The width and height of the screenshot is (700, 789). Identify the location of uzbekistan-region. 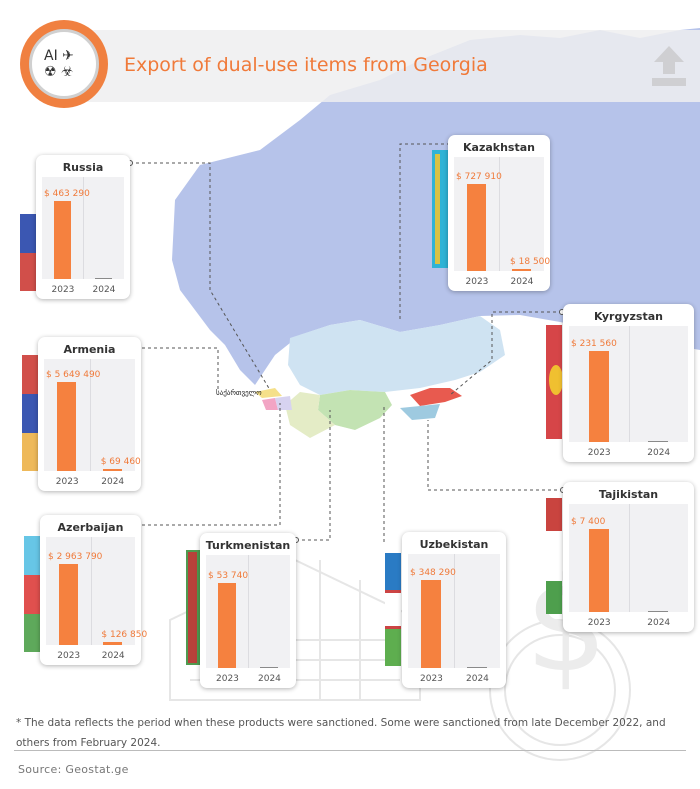
(355, 410).